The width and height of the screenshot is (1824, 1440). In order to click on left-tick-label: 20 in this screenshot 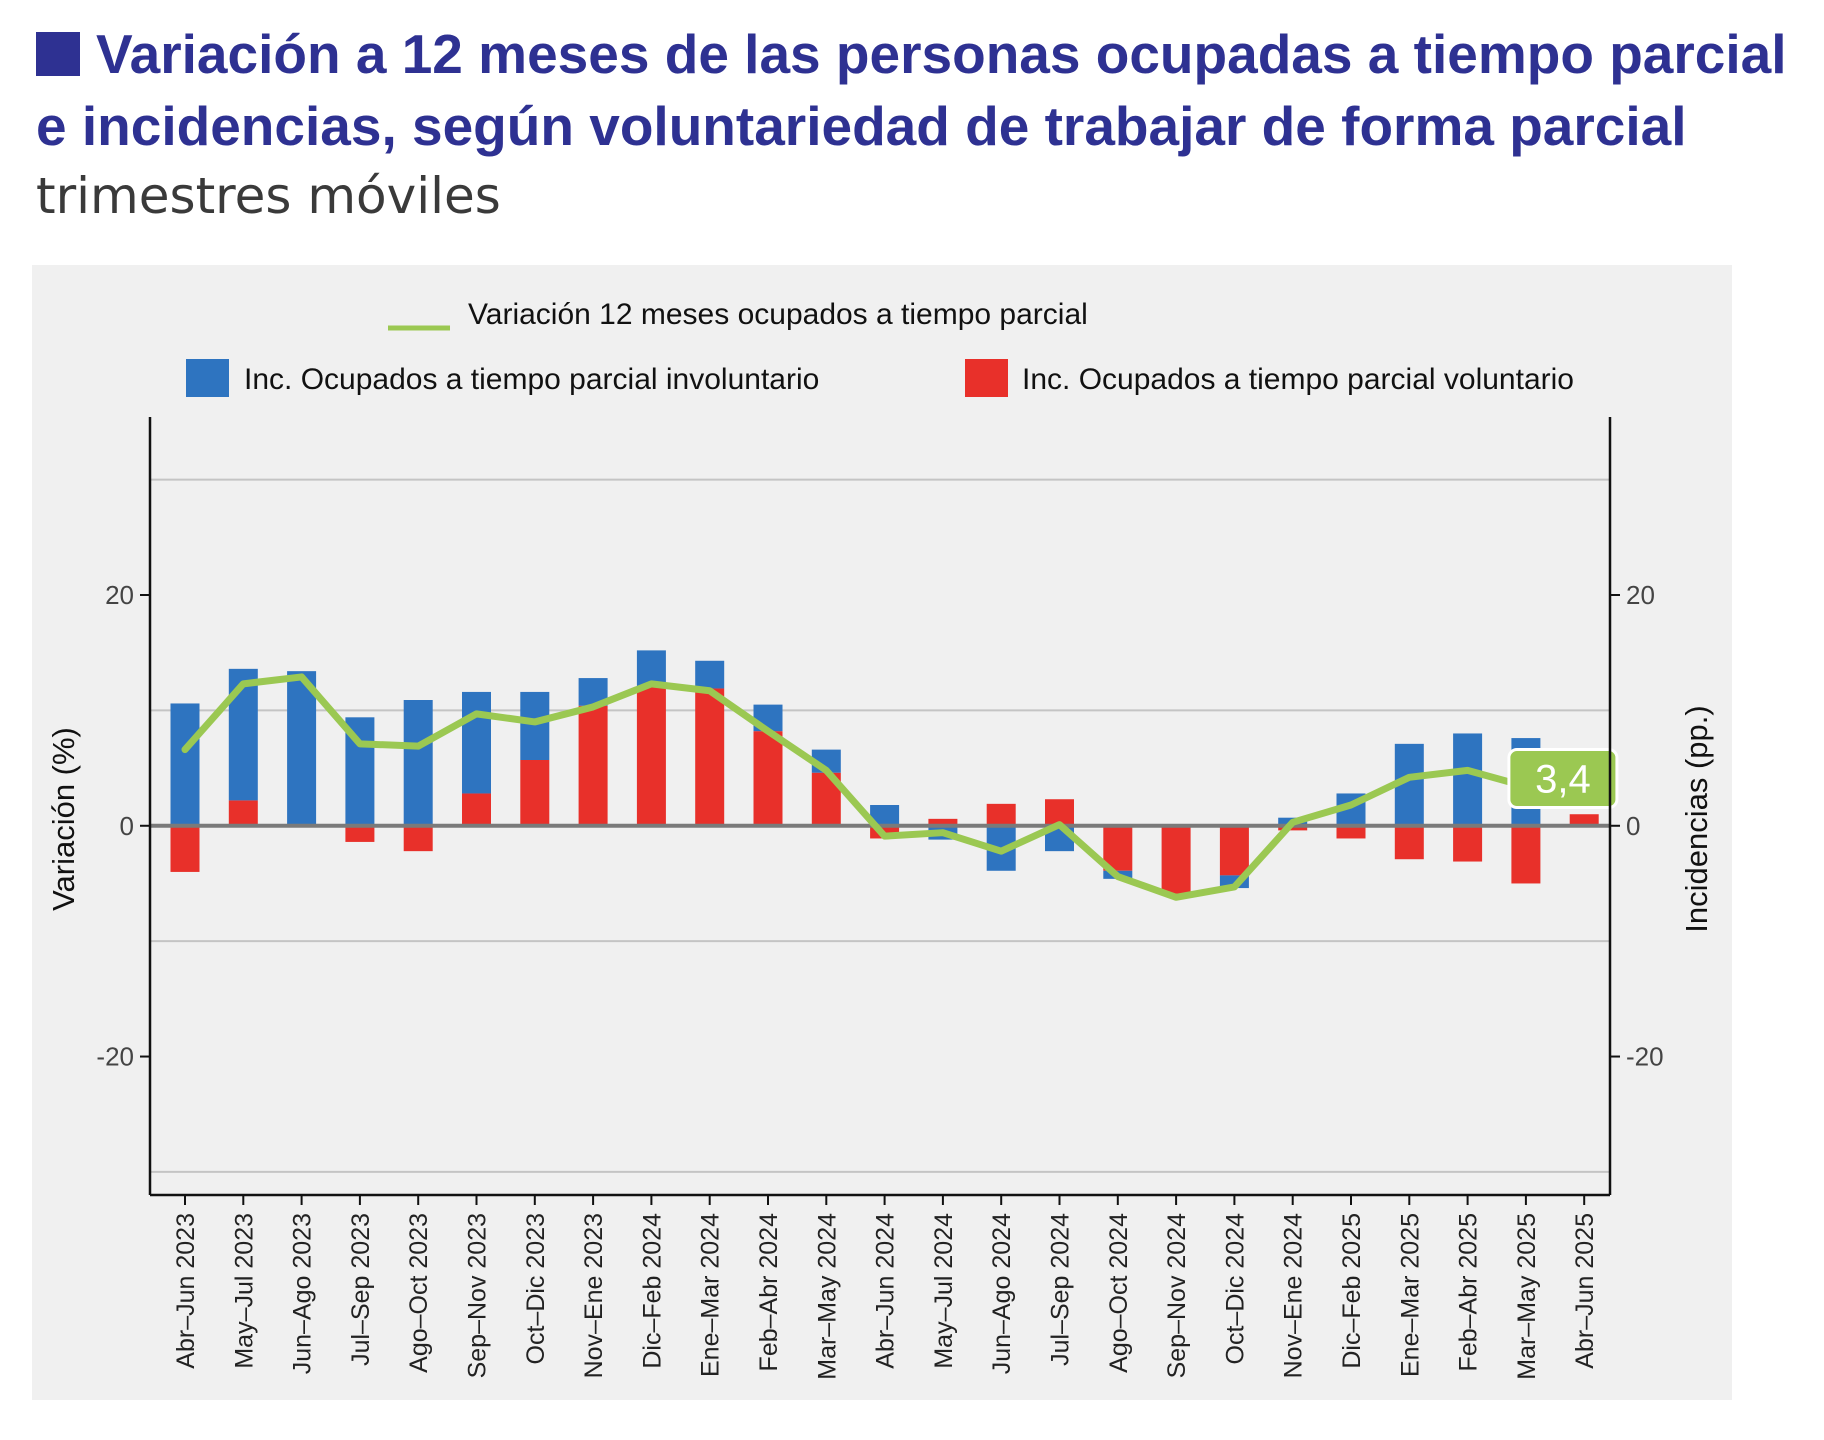, I will do `click(119, 595)`.